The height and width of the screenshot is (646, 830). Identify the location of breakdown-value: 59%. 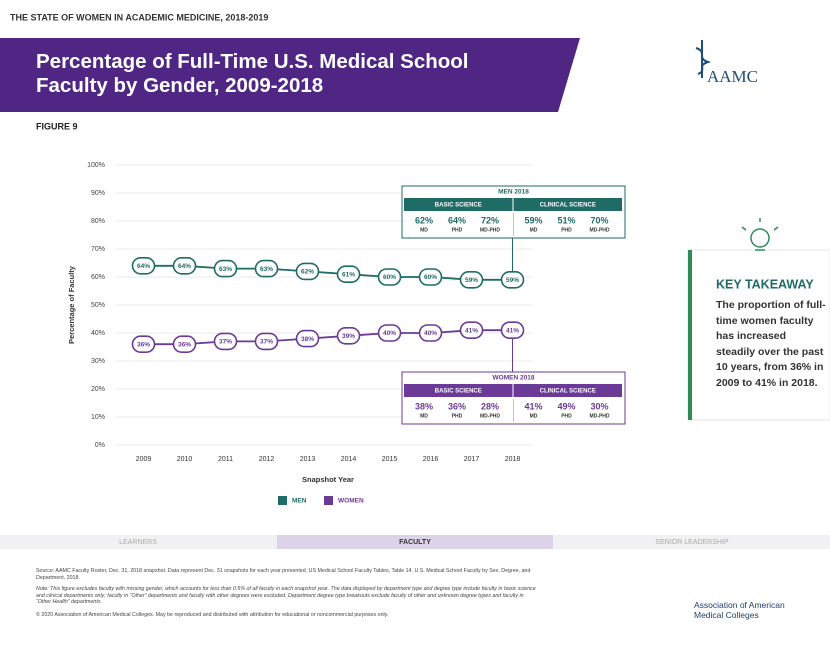
(533, 220).